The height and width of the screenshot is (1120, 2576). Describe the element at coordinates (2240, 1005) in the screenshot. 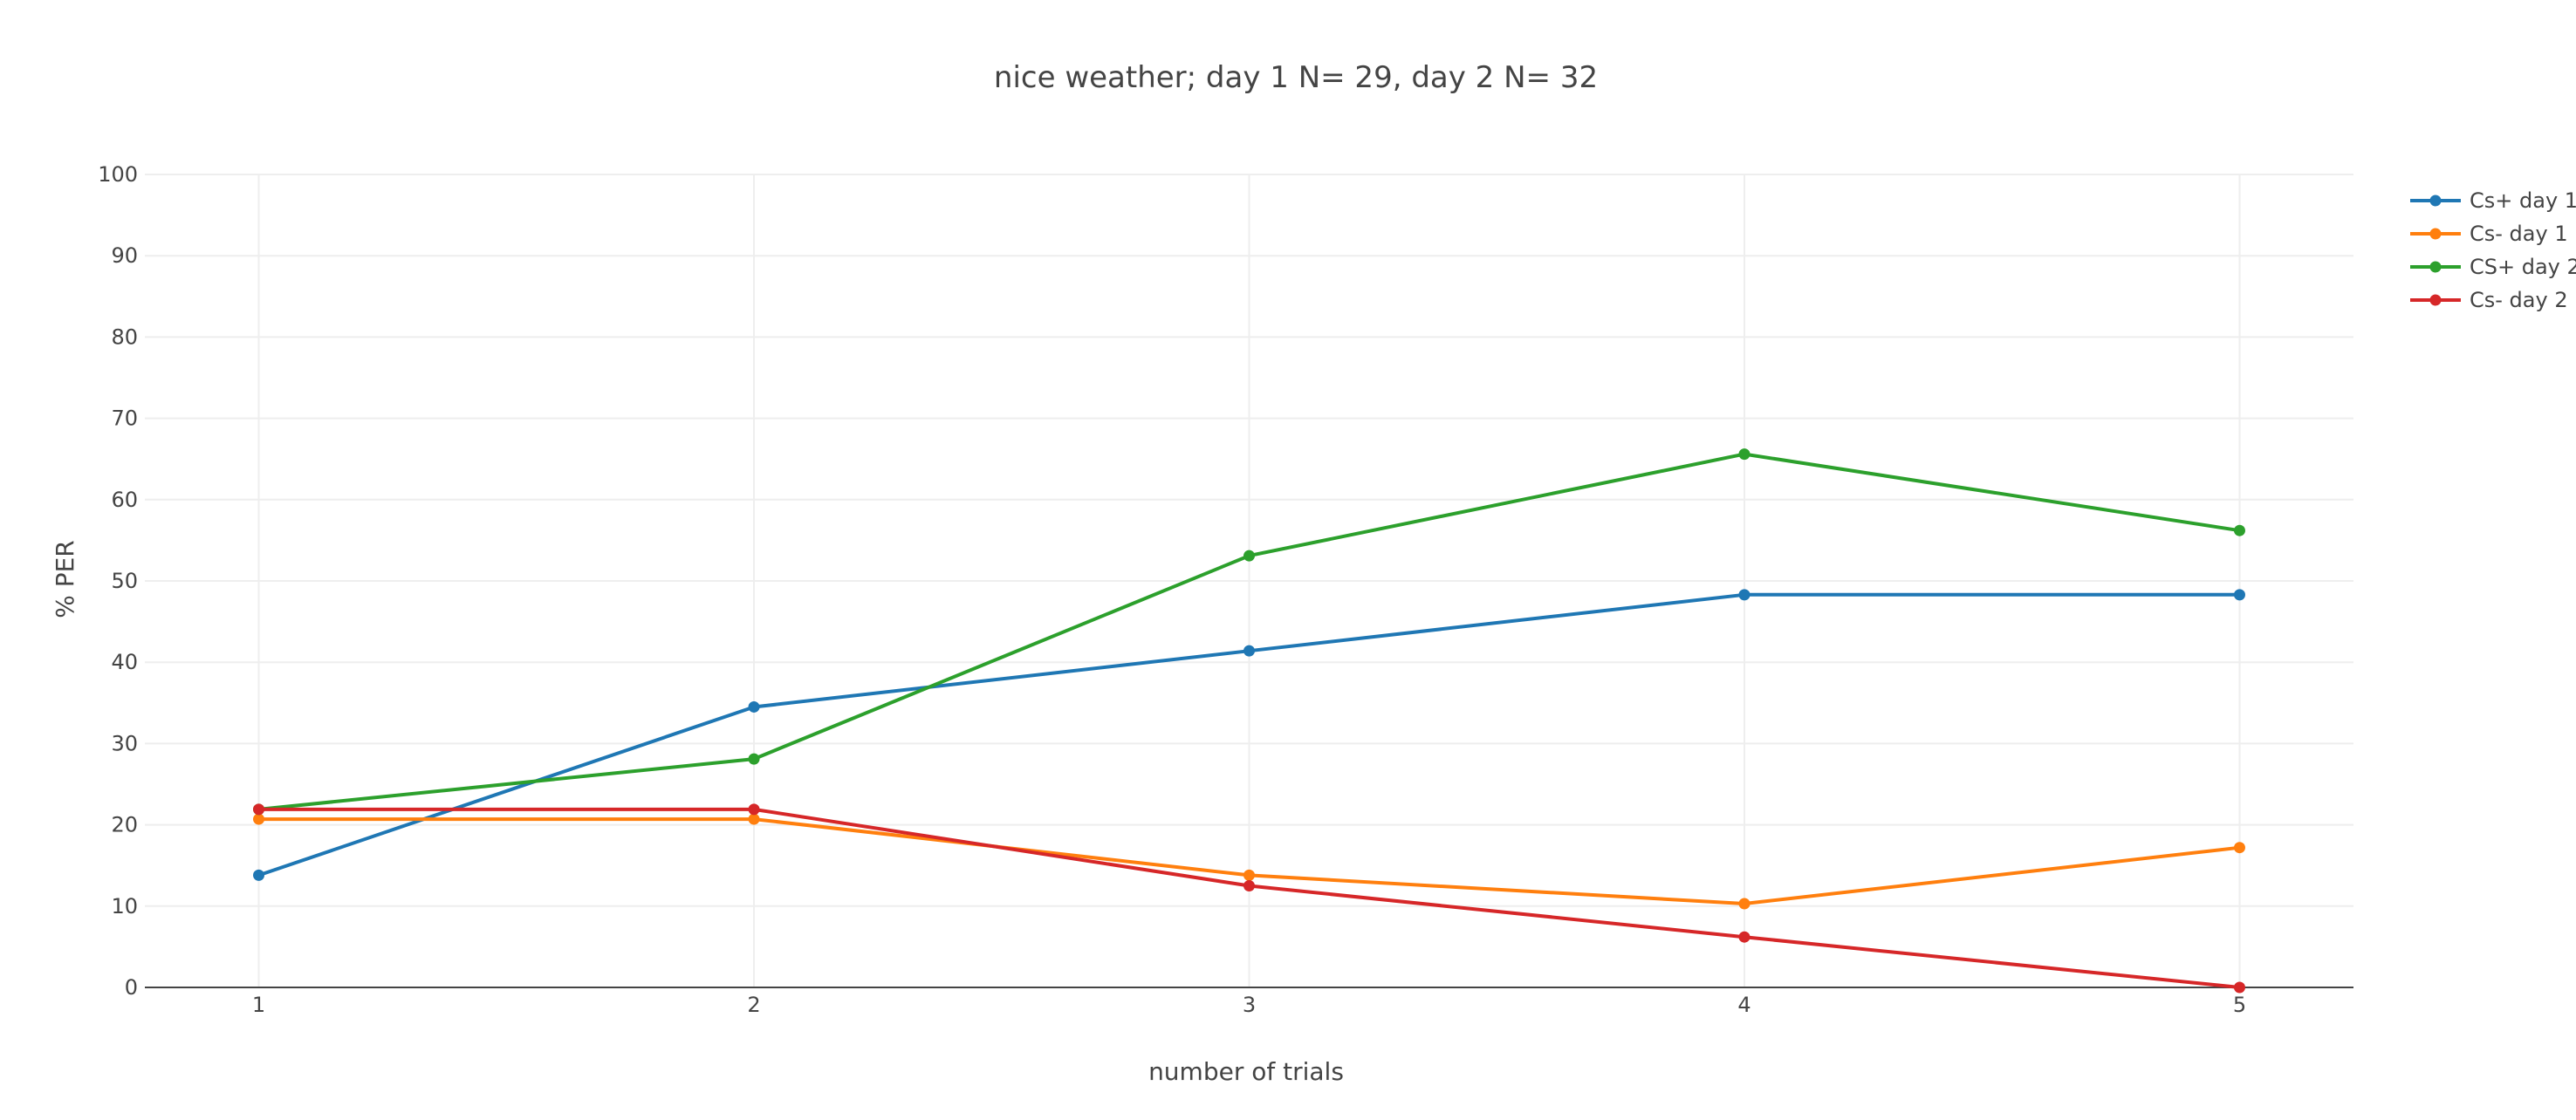

I see `x-tick-label: 5` at that location.